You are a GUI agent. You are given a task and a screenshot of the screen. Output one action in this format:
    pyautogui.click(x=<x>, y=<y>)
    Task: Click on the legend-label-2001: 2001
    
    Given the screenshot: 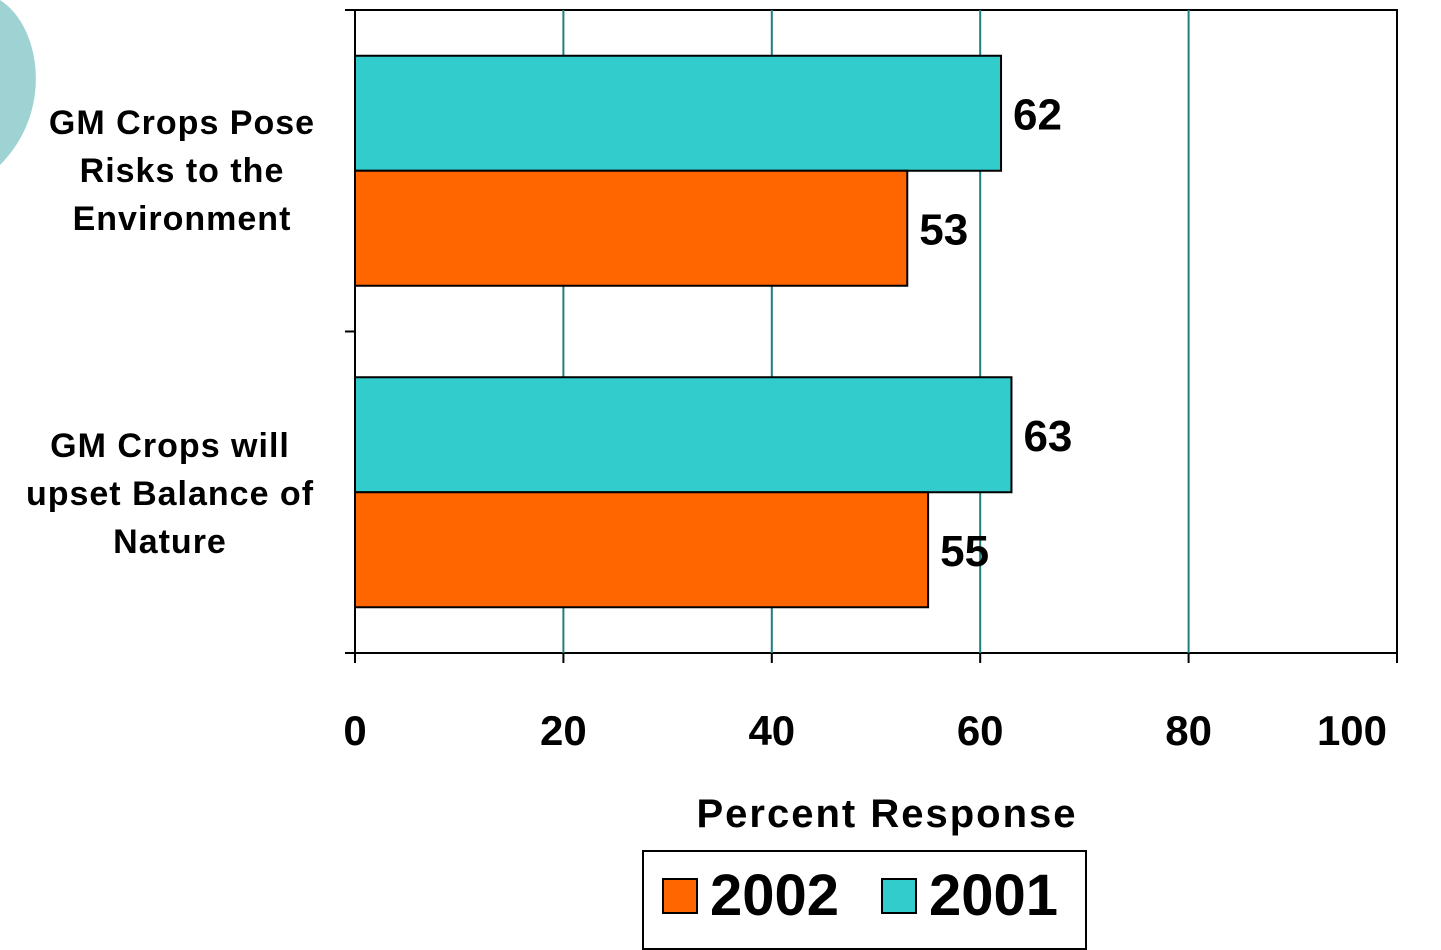 What is the action you would take?
    pyautogui.click(x=994, y=895)
    